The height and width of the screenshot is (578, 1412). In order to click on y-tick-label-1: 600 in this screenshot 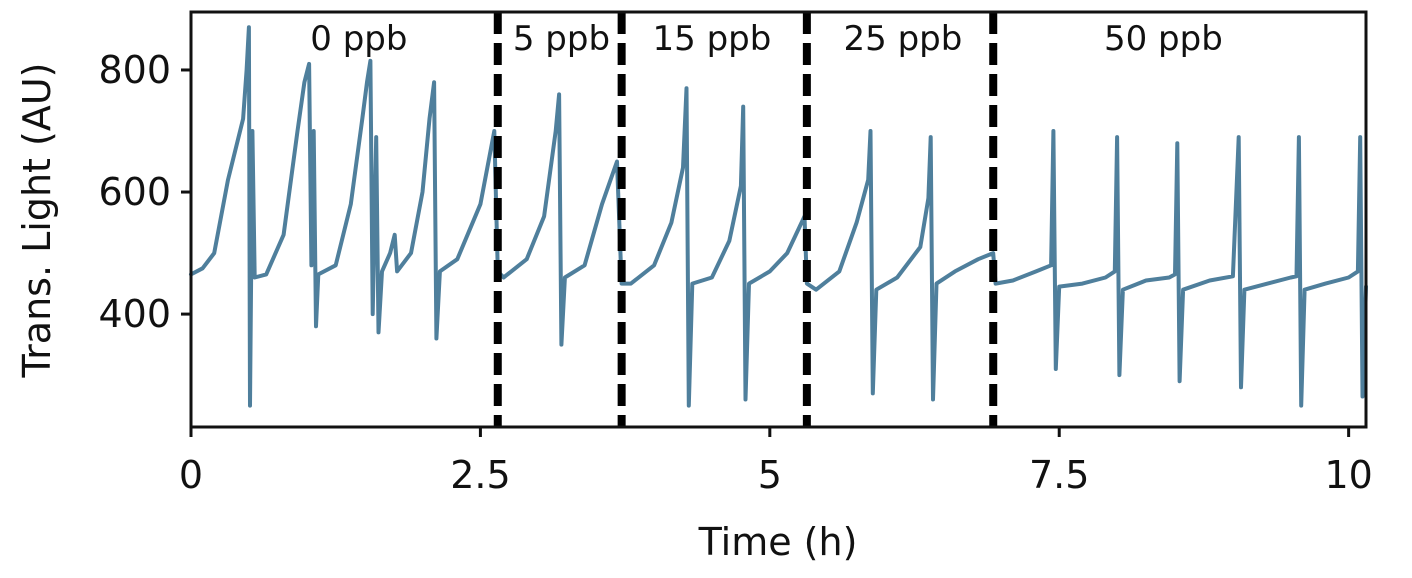, I will do `click(134, 192)`.